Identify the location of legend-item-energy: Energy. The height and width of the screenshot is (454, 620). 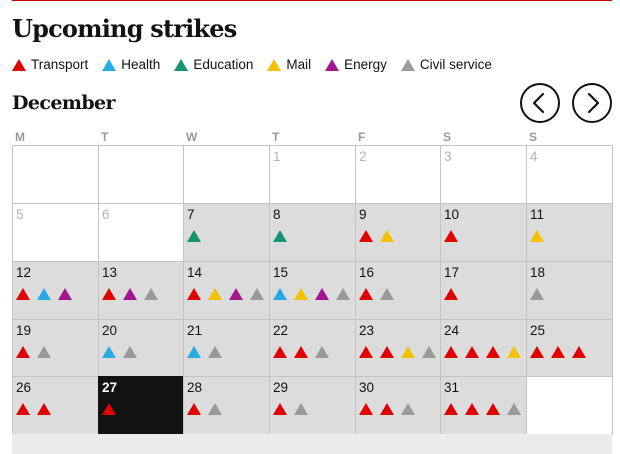
(356, 64).